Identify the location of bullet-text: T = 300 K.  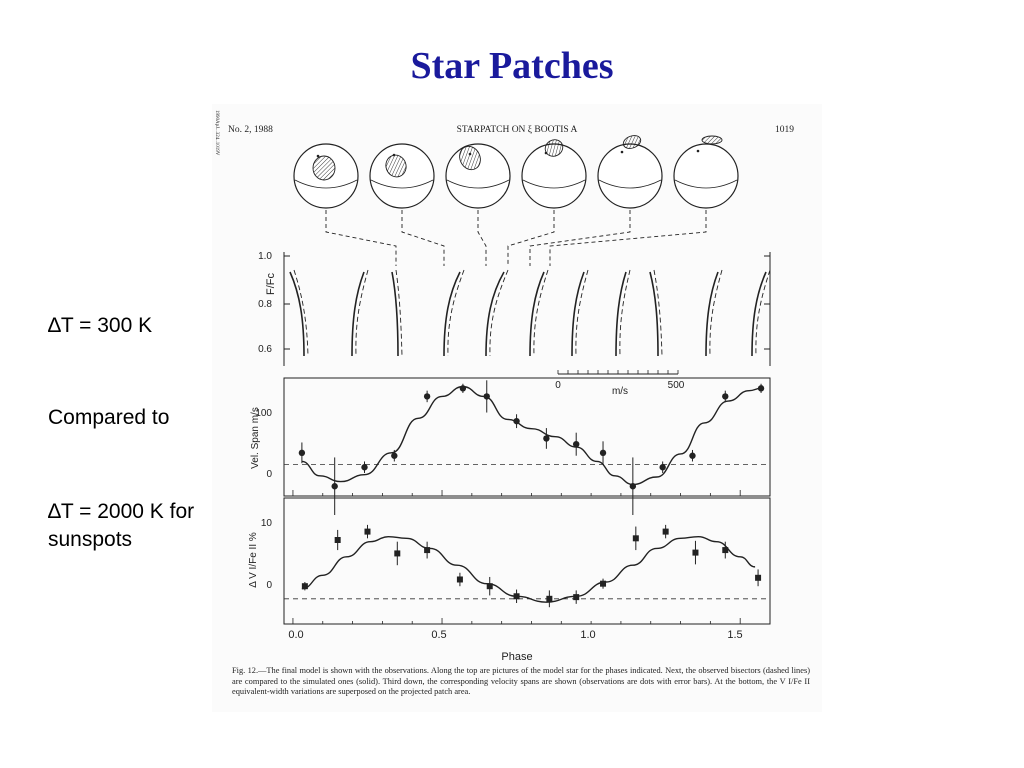
(106, 325).